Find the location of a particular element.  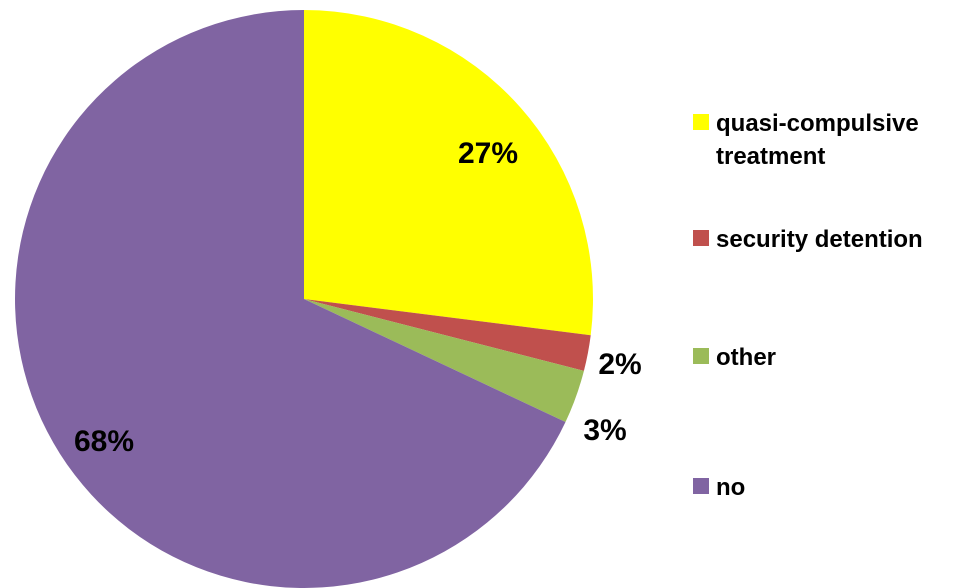

legend-label-other: other is located at coordinates (746, 357).